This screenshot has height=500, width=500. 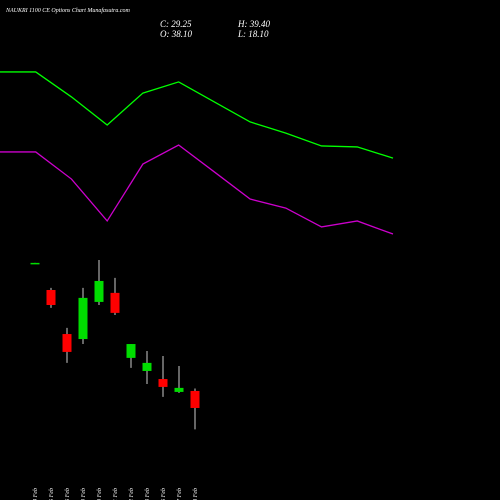 What do you see at coordinates (35, 494) in the screenshot?
I see `x-tick-label: 04 Feb` at bounding box center [35, 494].